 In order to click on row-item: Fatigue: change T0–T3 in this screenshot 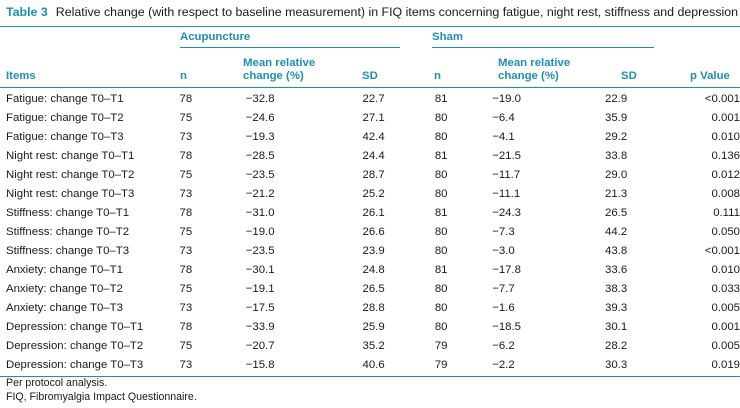, I will do `click(65, 137)`.